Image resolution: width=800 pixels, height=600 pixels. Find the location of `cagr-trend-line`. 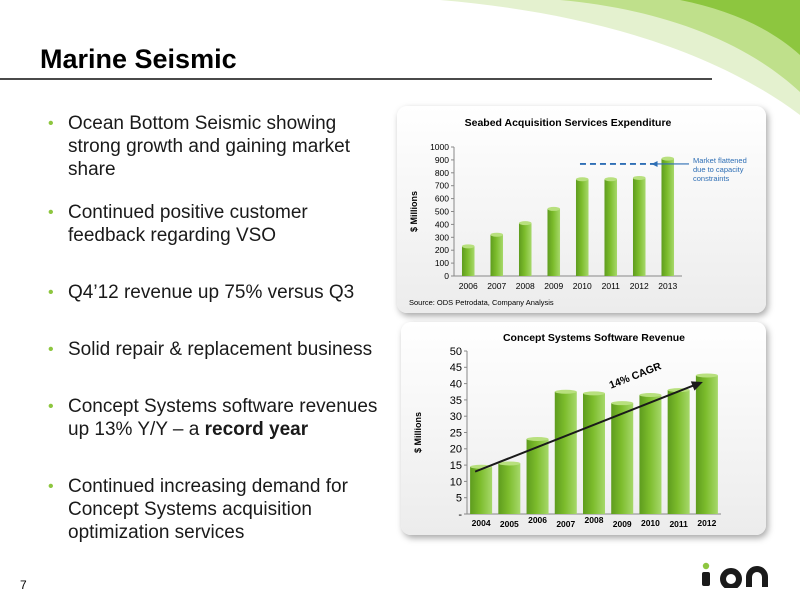

cagr-trend-line is located at coordinates (585, 428).